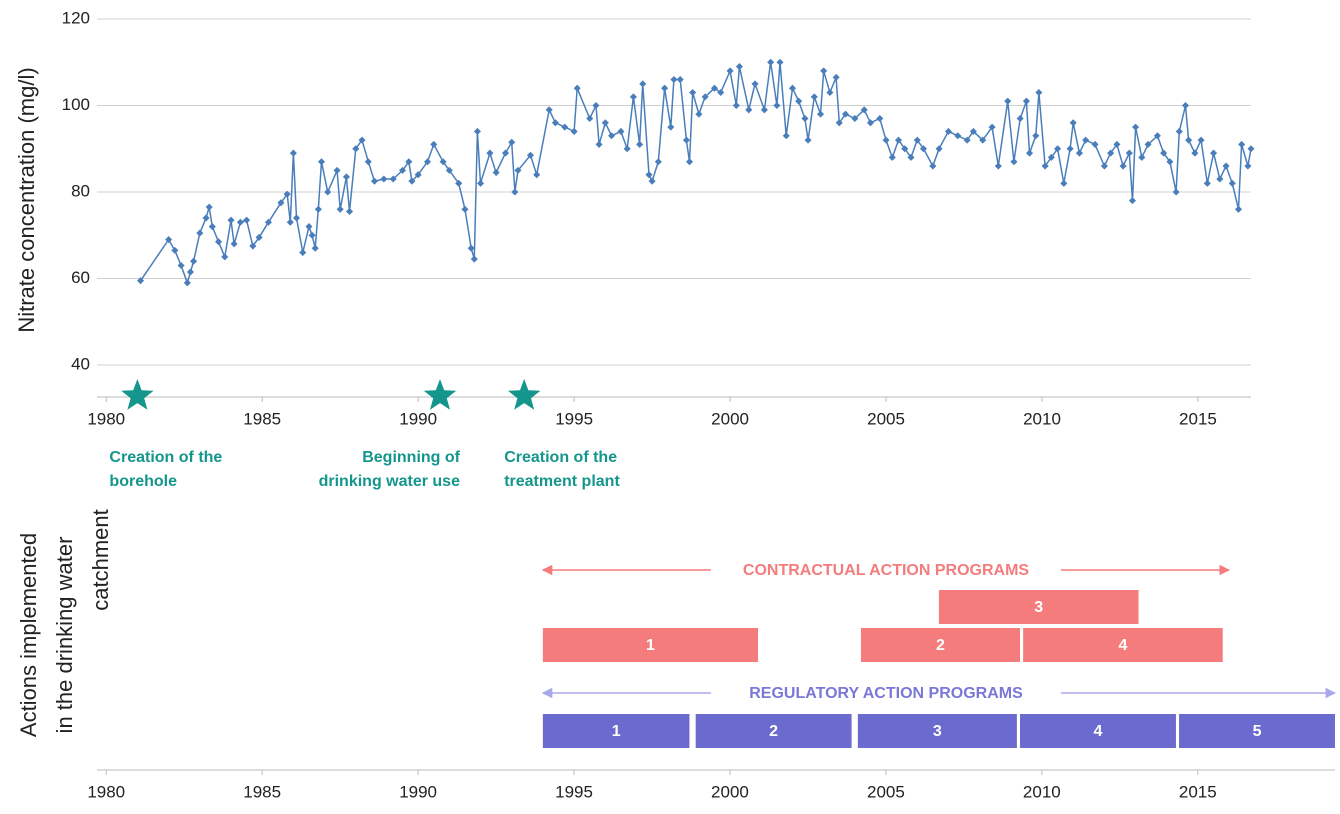  I want to click on group-label: REGULATORY ACTION PROGRAMS, so click(886, 693).